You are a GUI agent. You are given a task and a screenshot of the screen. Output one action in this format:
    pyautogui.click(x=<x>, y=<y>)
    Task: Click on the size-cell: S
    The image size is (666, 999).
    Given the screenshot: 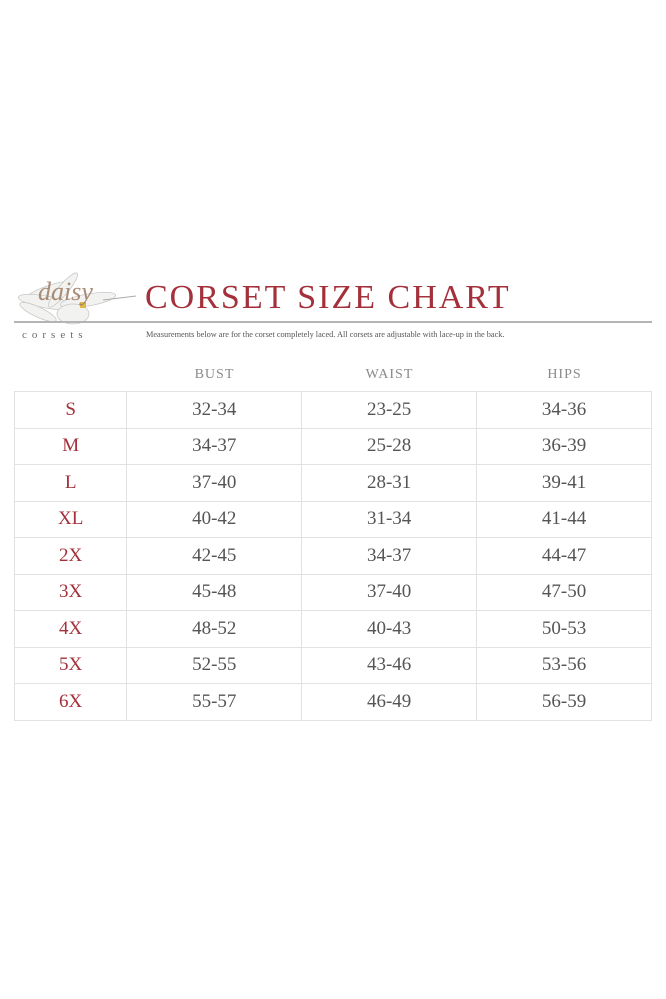 What is the action you would take?
    pyautogui.click(x=70, y=410)
    